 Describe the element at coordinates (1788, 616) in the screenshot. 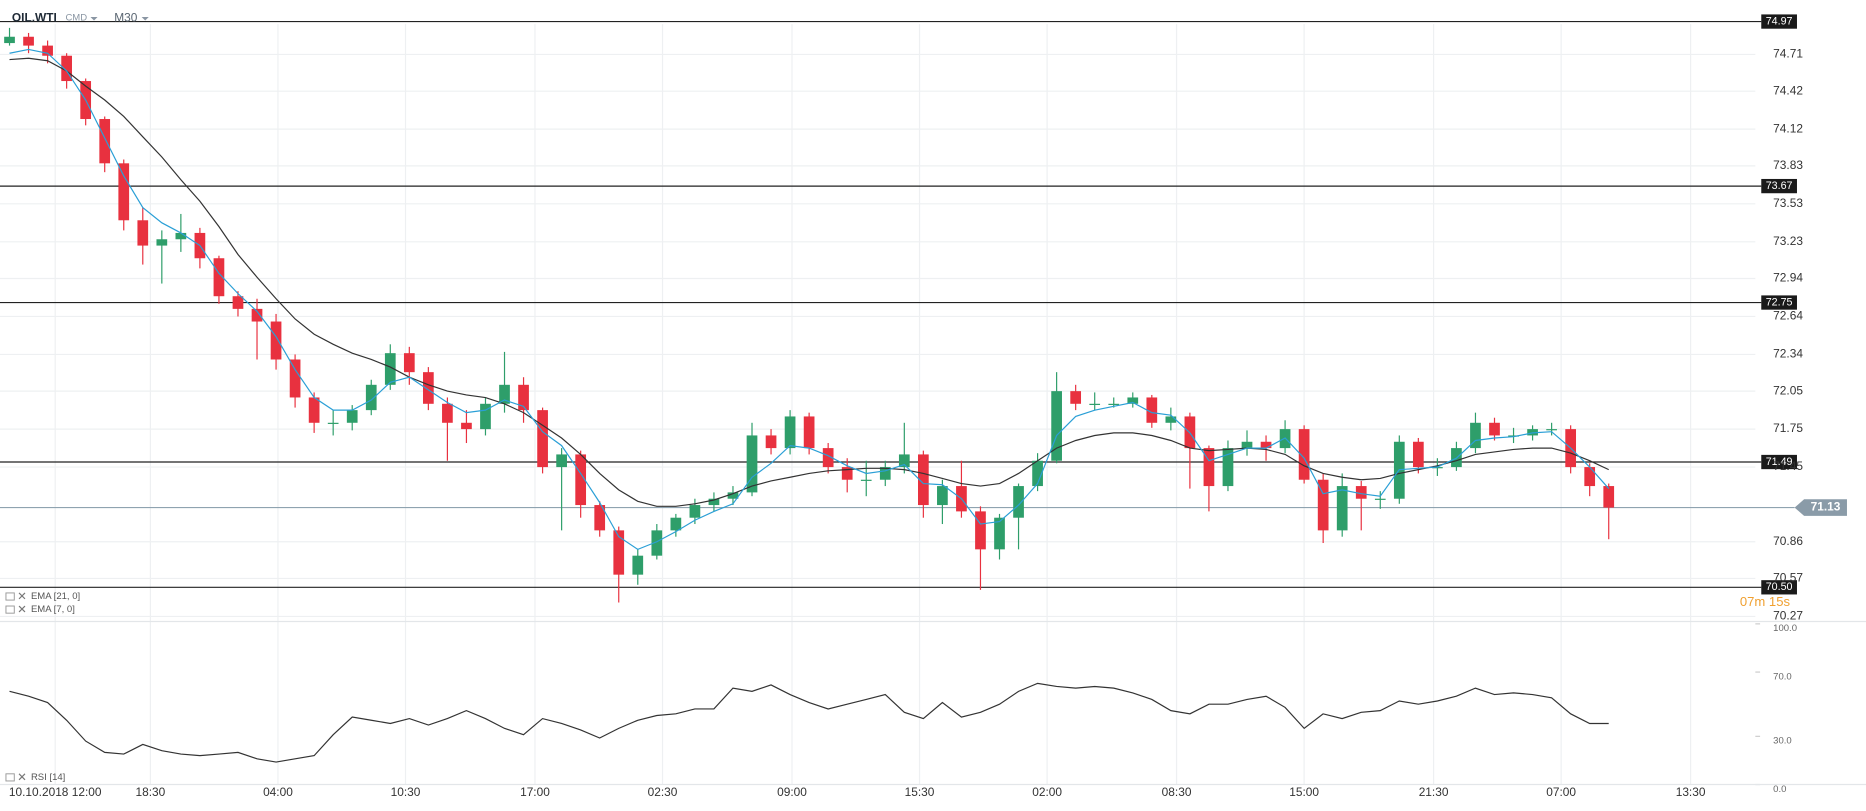

I see `y-tick-label: 70.27` at that location.